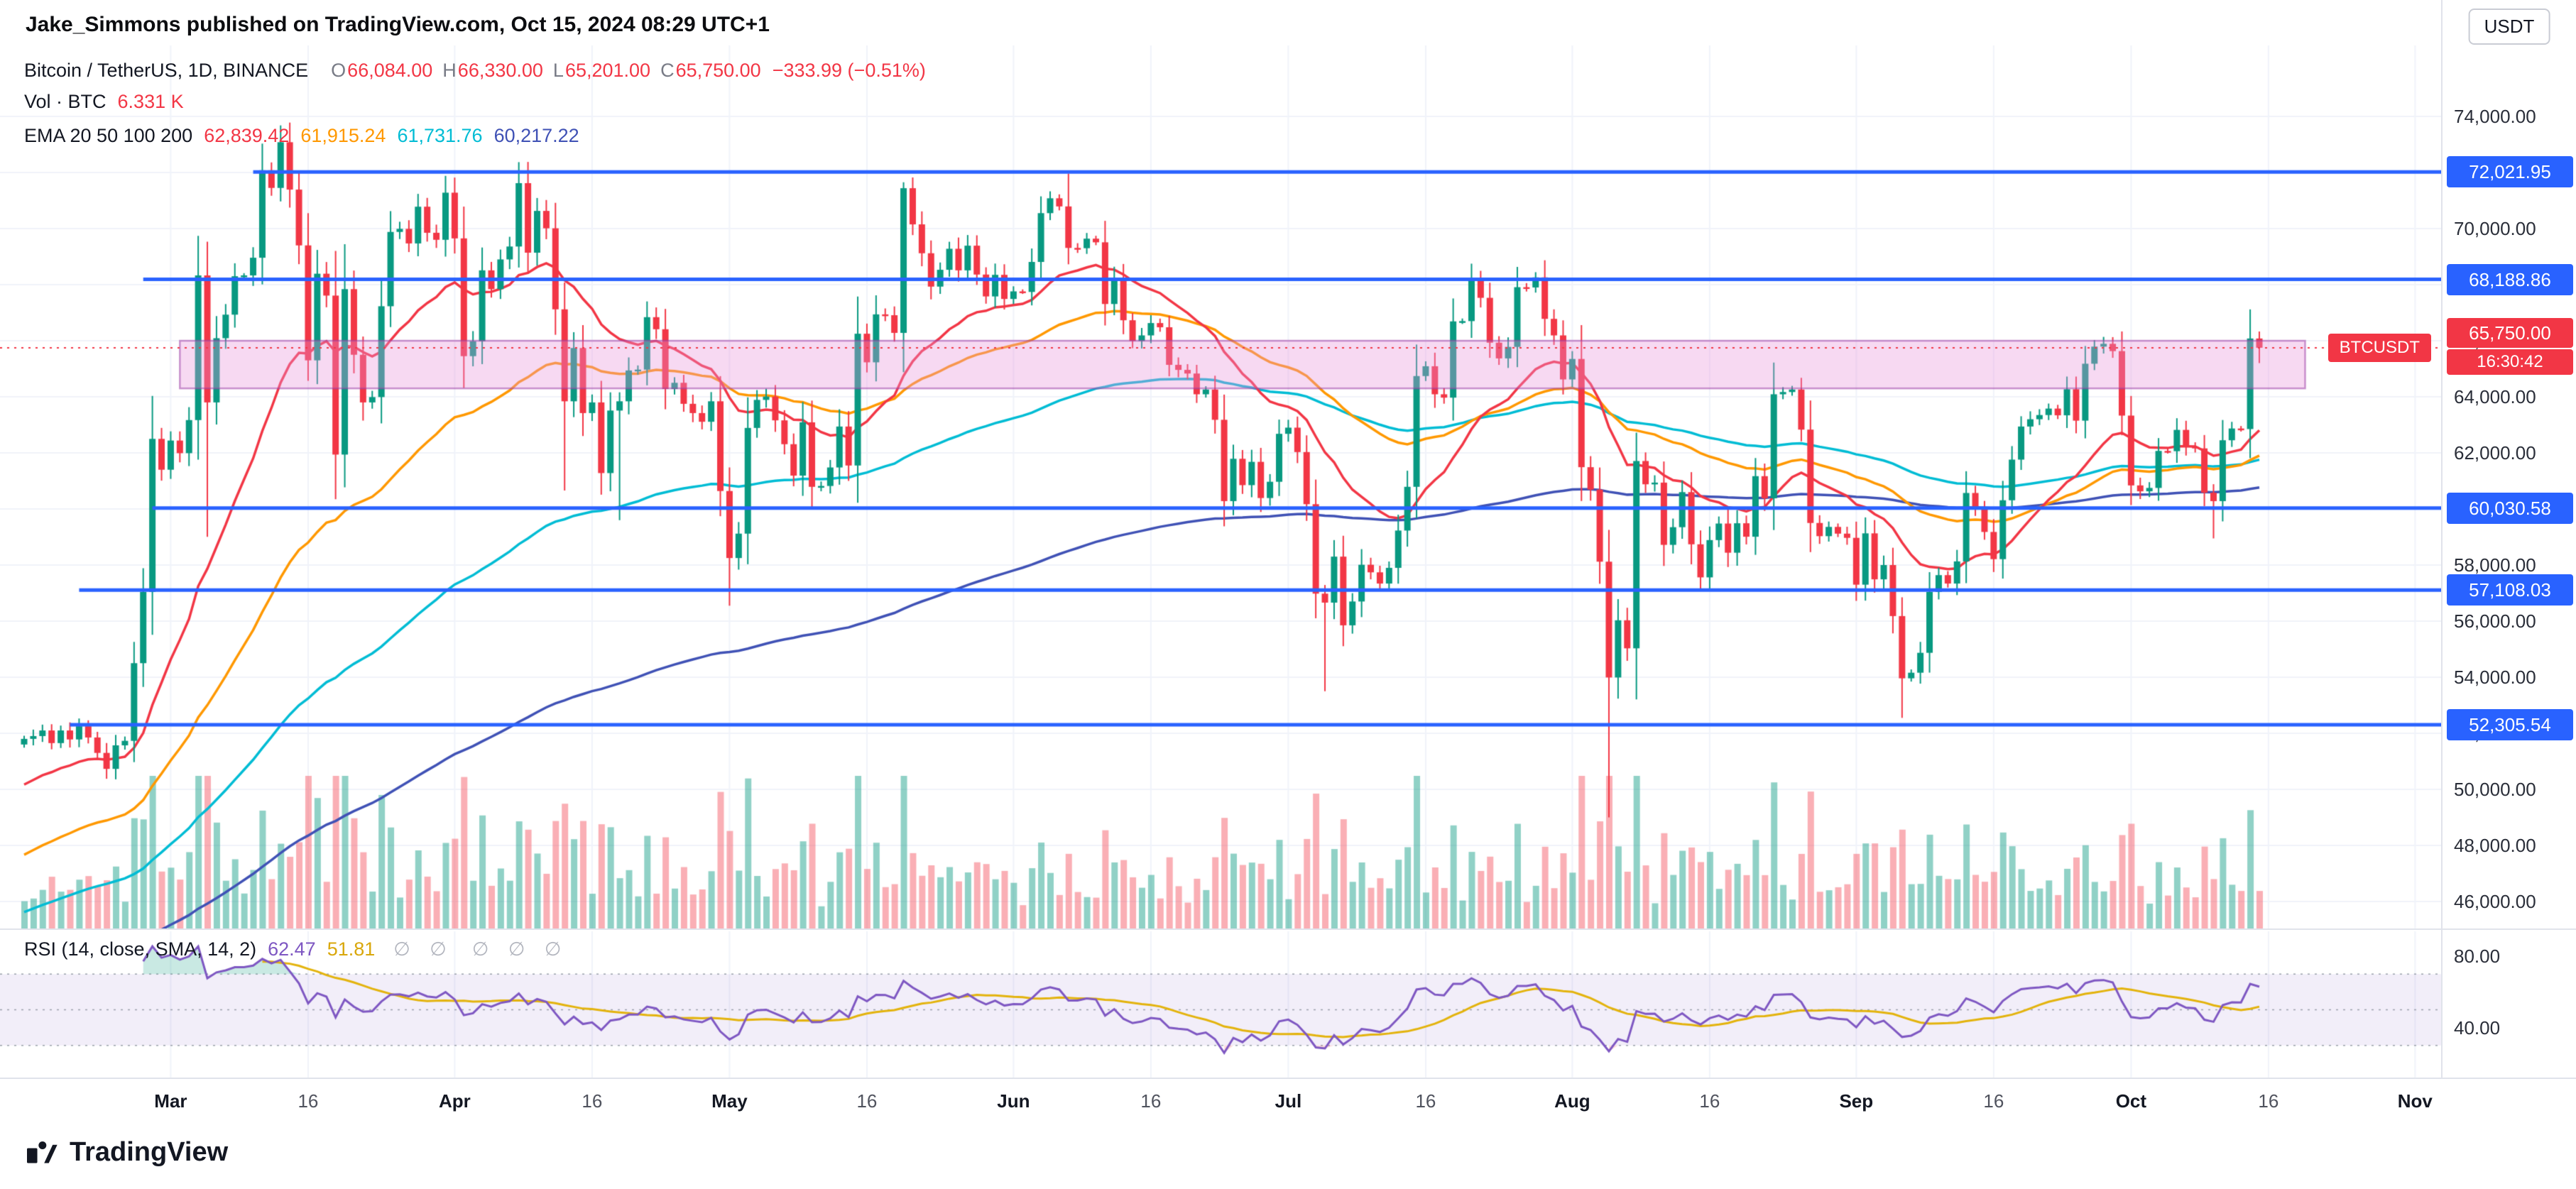  What do you see at coordinates (247, 135) in the screenshot?
I see `ema20-value: 62,839.42` at bounding box center [247, 135].